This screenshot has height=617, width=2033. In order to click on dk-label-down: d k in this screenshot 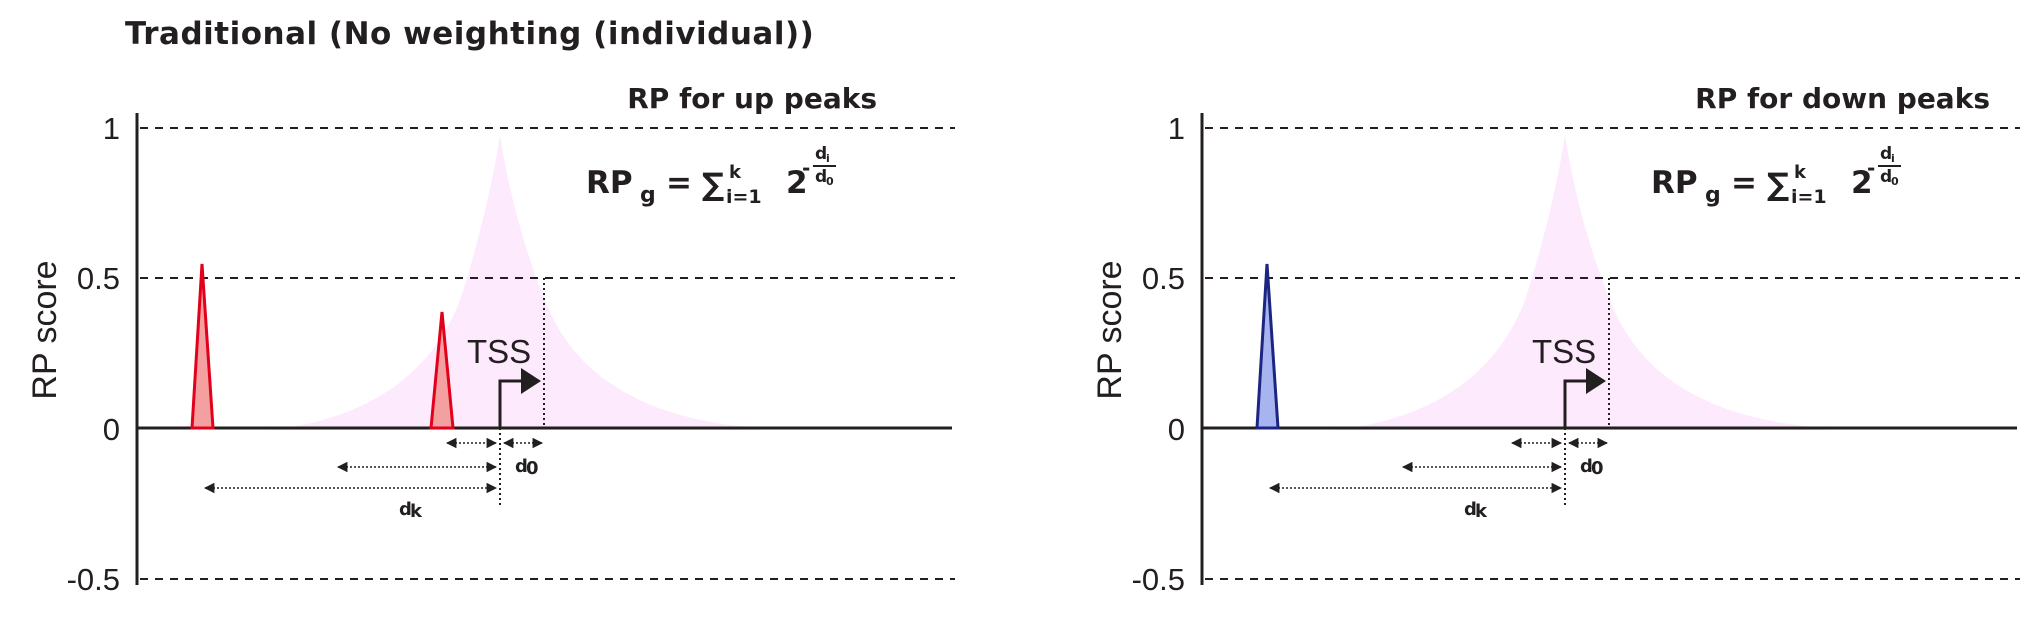, I will do `click(1476, 510)`.